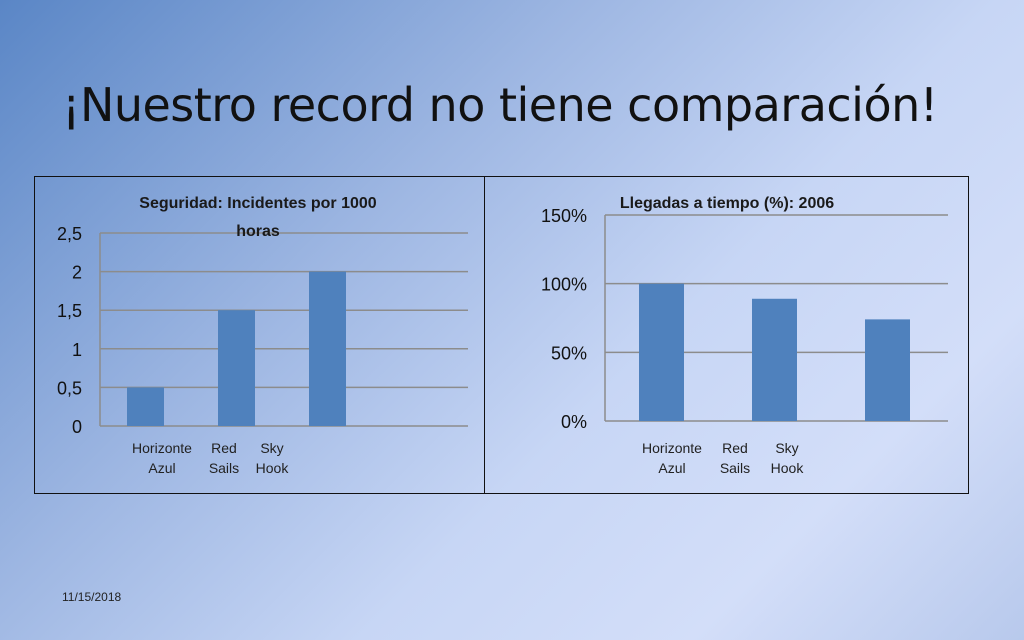 The height and width of the screenshot is (640, 1024). I want to click on y-tick-label: 0,5, so click(69, 388).